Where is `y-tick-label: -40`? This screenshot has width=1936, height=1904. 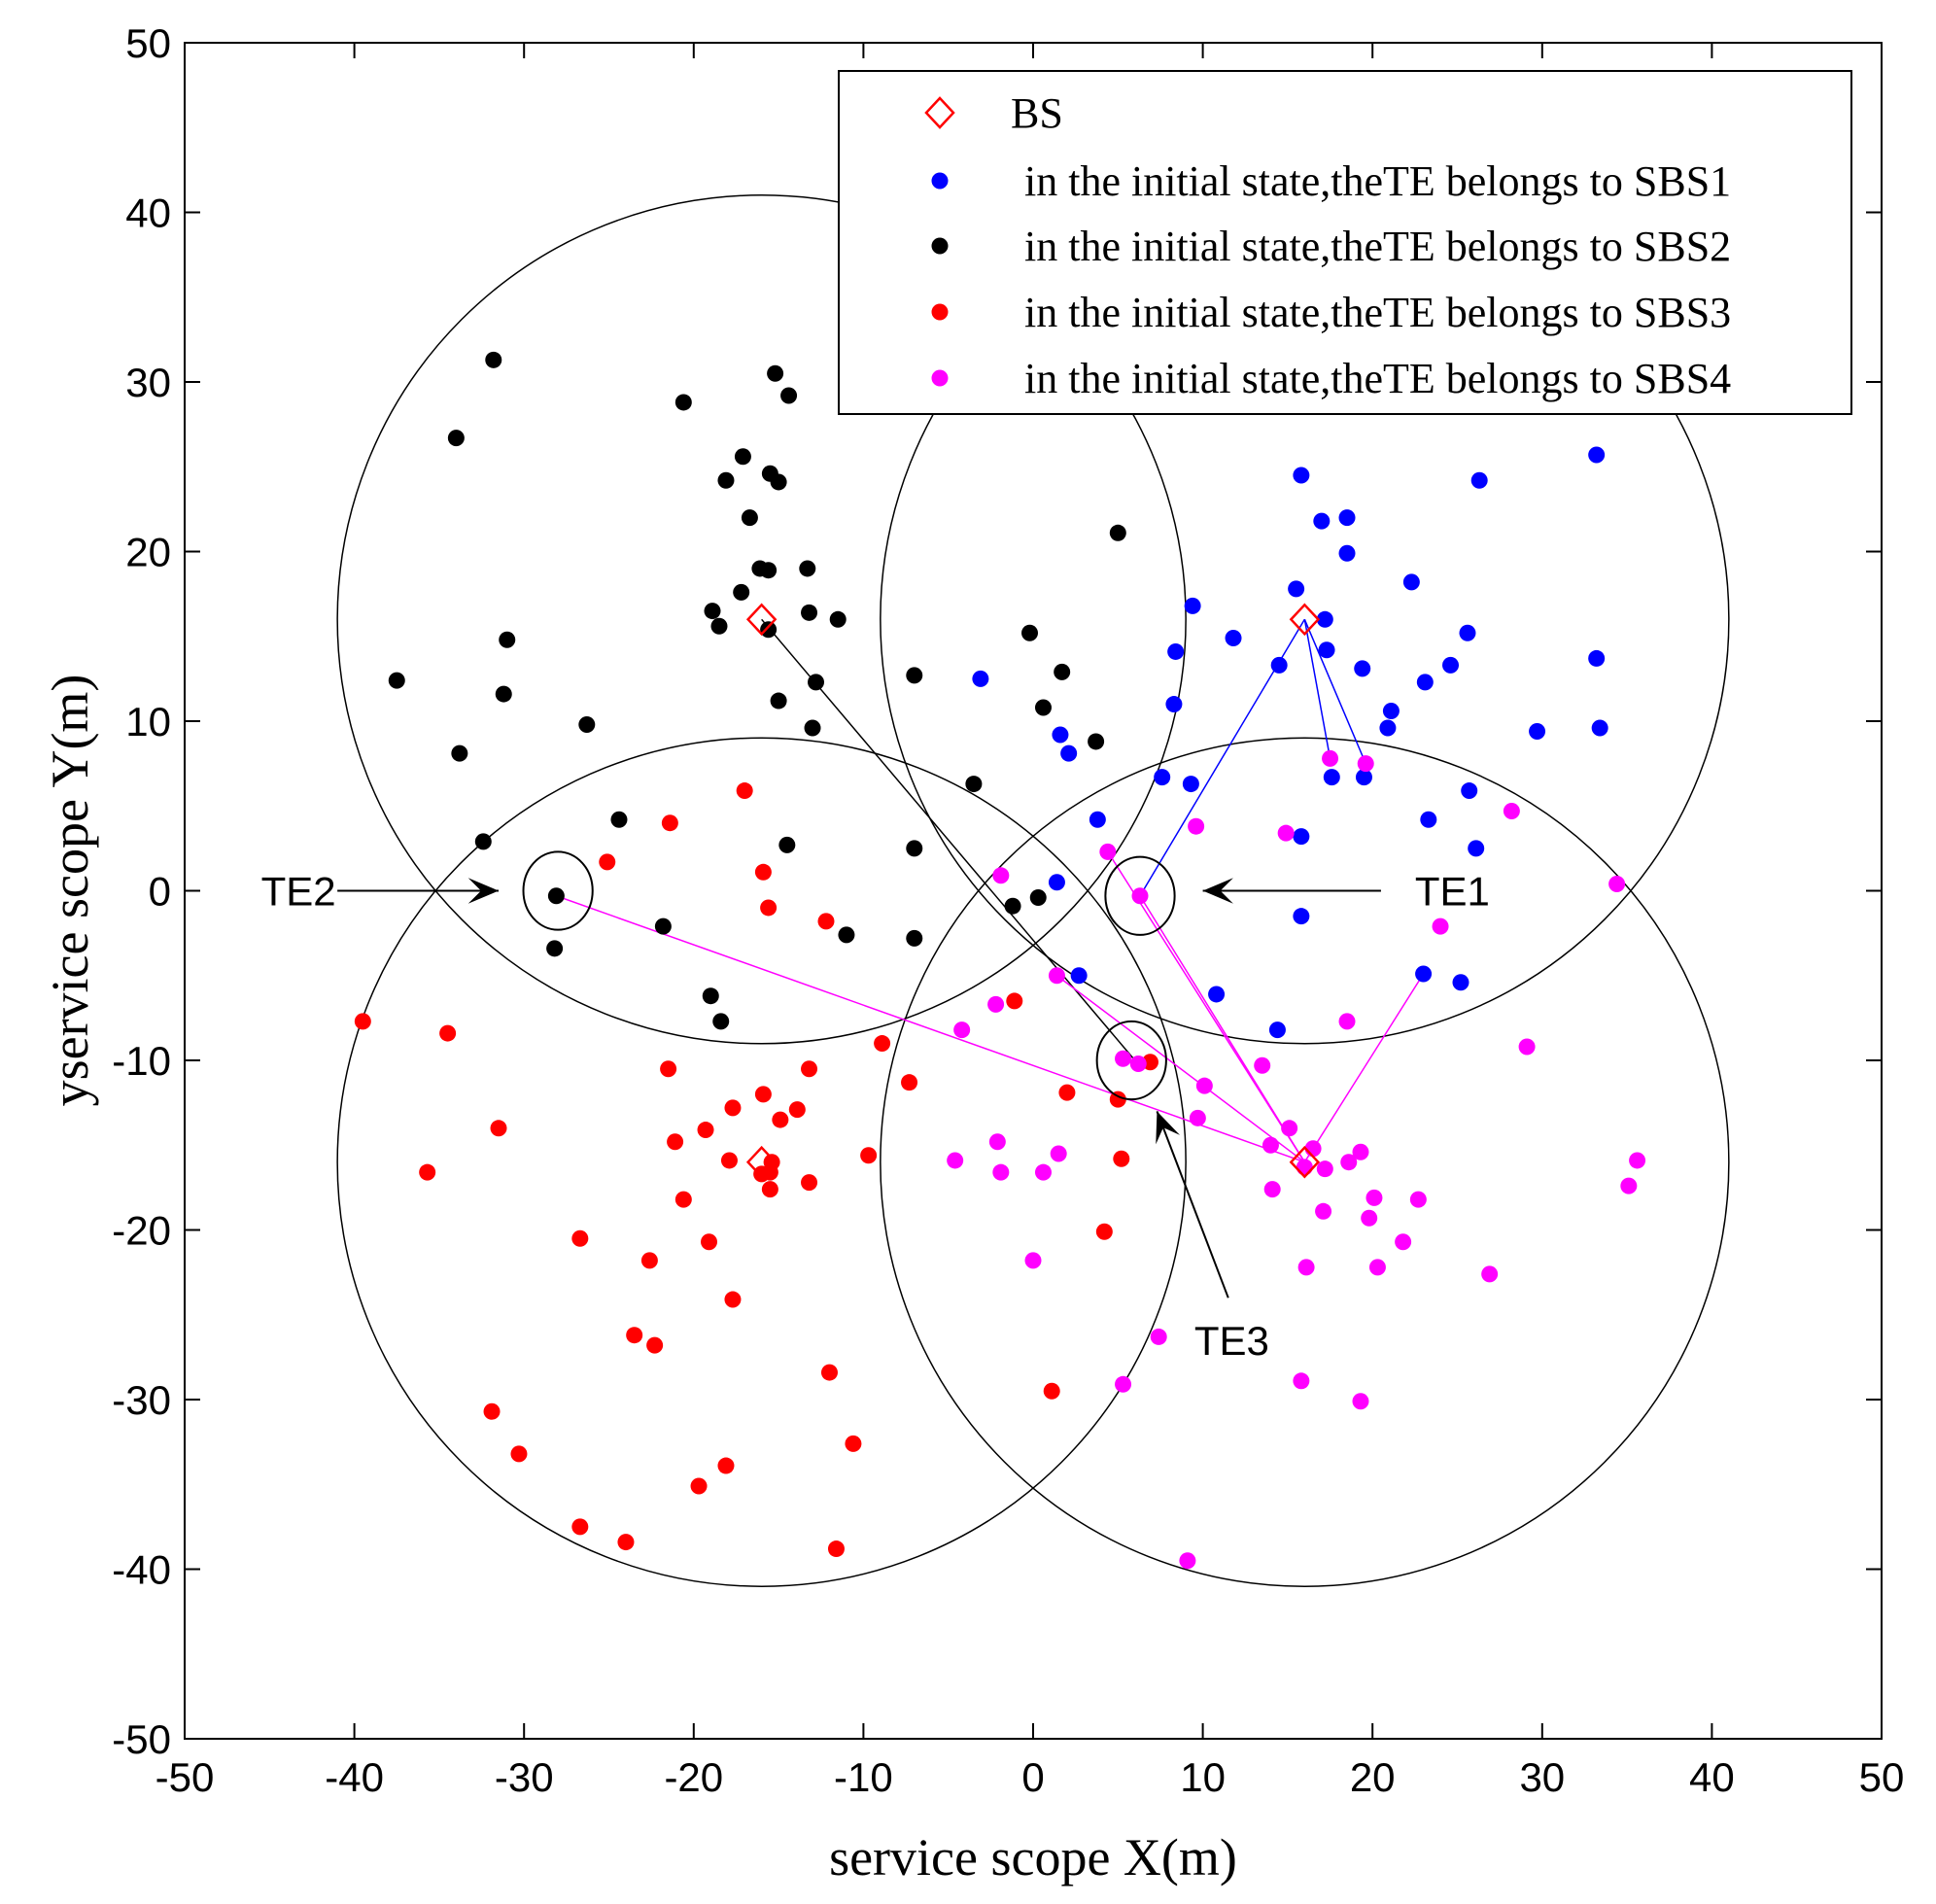 y-tick-label: -40 is located at coordinates (141, 1570).